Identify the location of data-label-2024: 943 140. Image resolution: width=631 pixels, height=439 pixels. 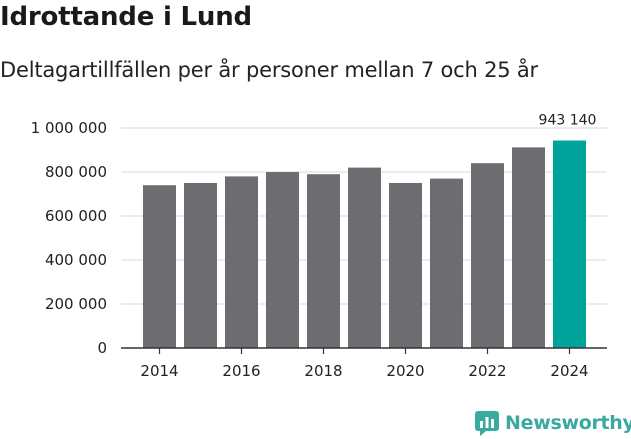
(568, 121).